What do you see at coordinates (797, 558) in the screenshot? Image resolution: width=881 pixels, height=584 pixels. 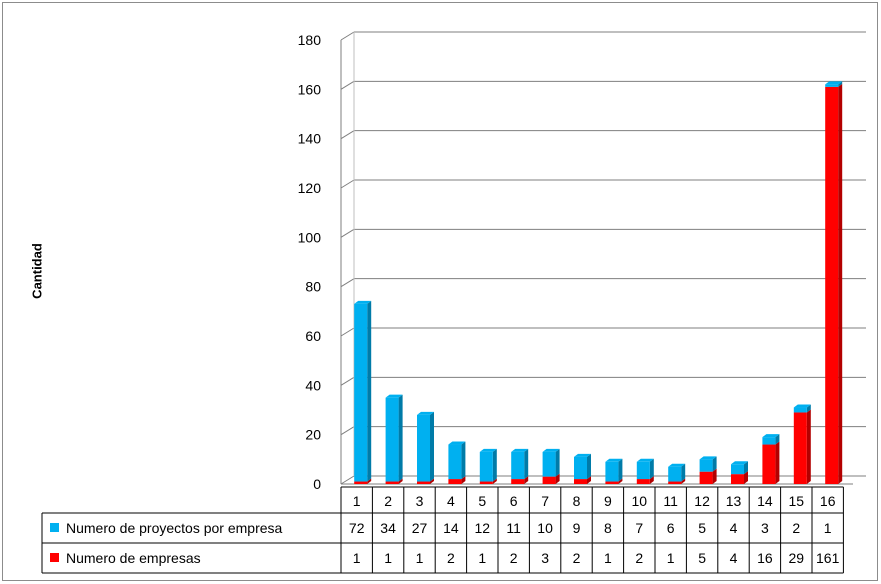 I see `data-label: 29` at bounding box center [797, 558].